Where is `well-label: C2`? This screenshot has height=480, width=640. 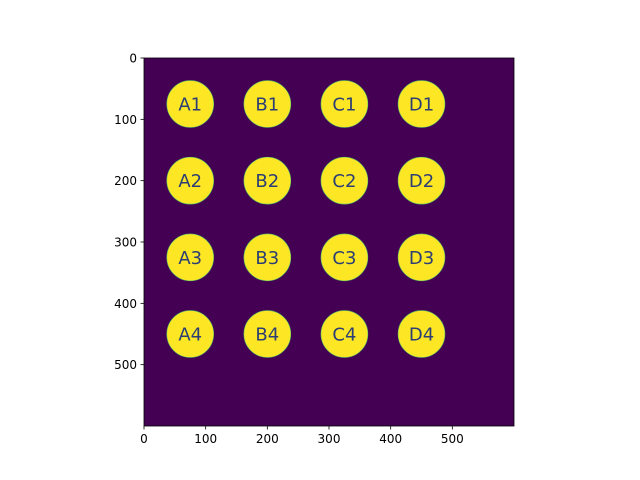 well-label: C2 is located at coordinates (344, 181).